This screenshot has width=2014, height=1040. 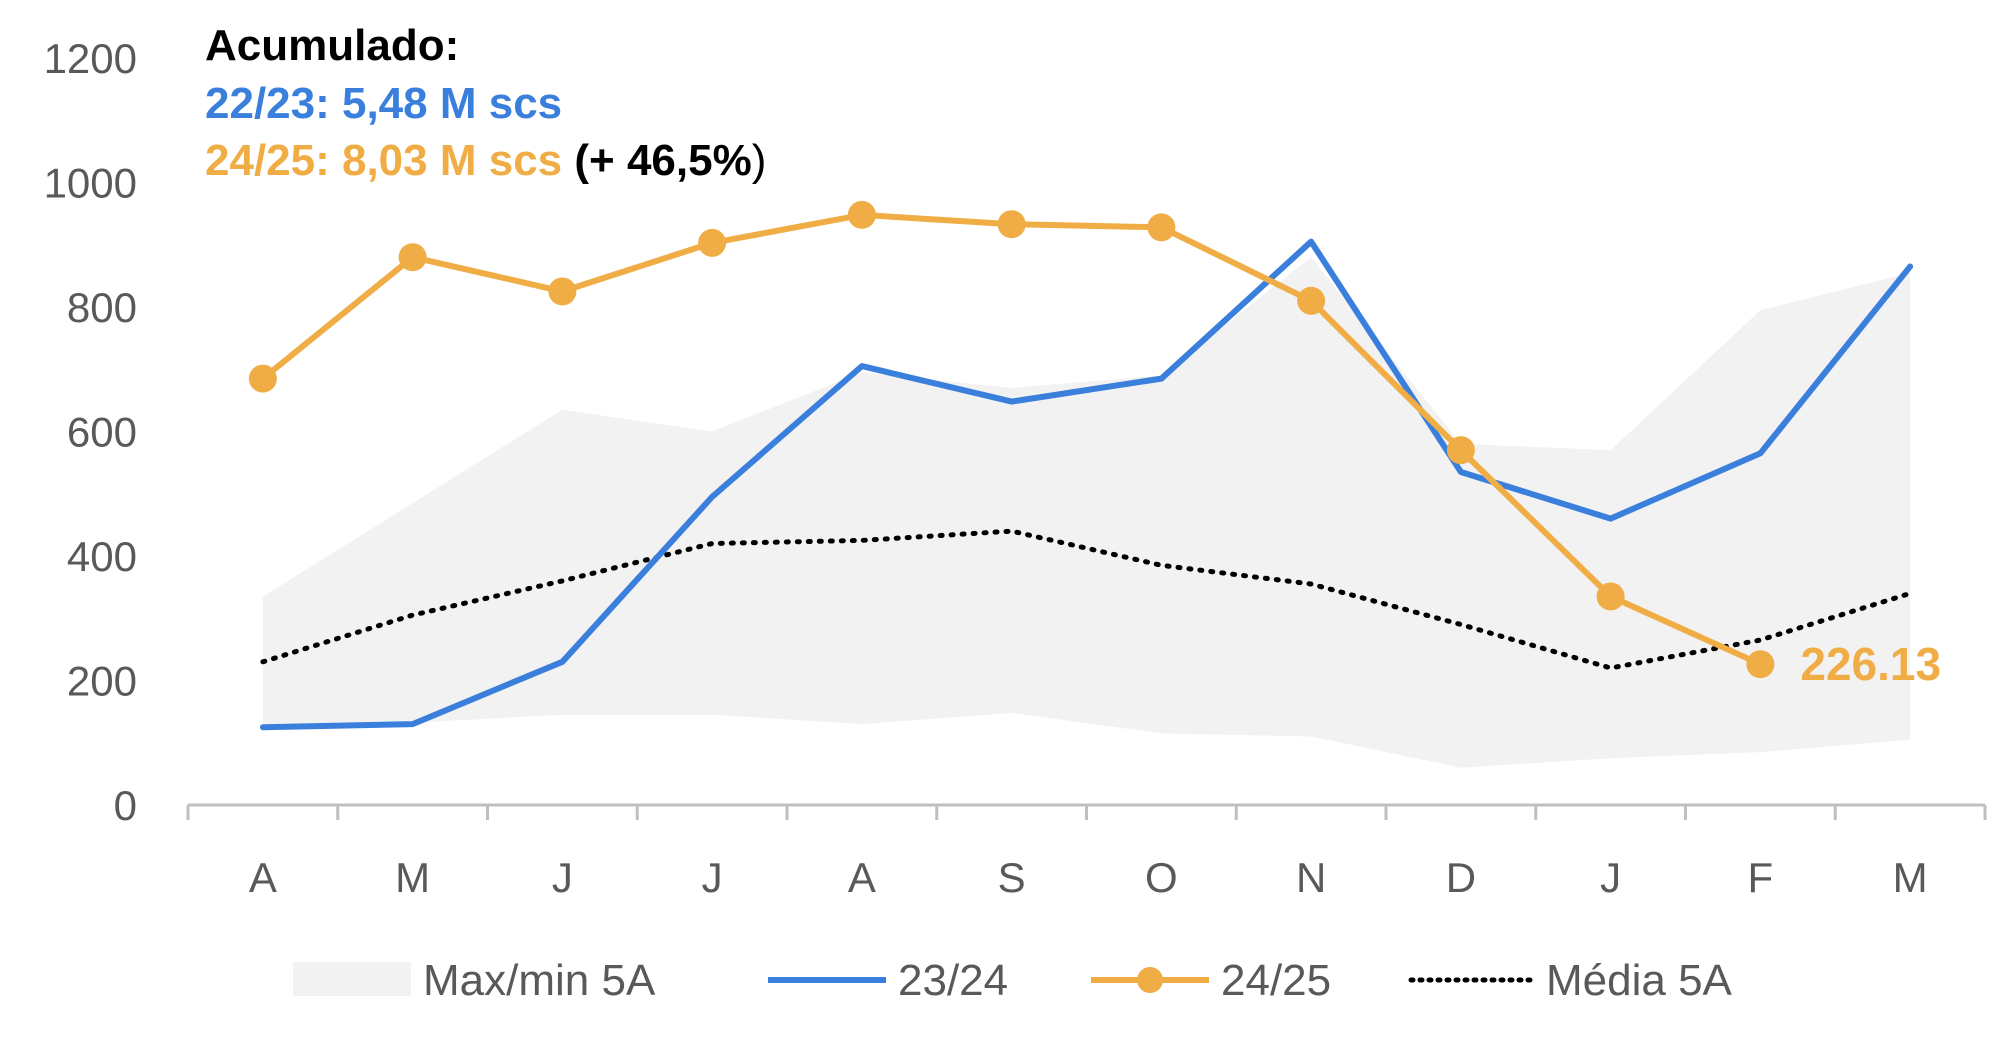 What do you see at coordinates (102, 432) in the screenshot?
I see `y-tick-label: 600` at bounding box center [102, 432].